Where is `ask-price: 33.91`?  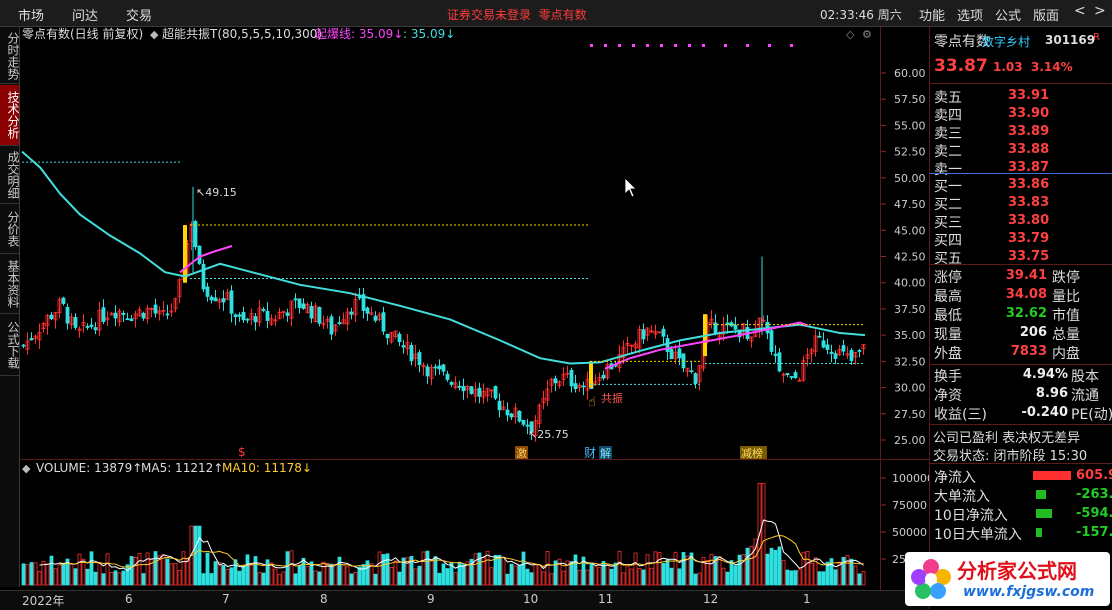
ask-price: 33.91 is located at coordinates (1029, 95).